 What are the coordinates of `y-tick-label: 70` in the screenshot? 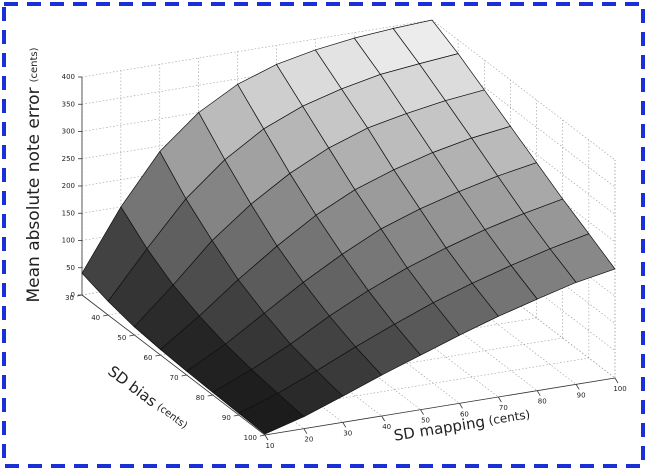 It's located at (174, 378).